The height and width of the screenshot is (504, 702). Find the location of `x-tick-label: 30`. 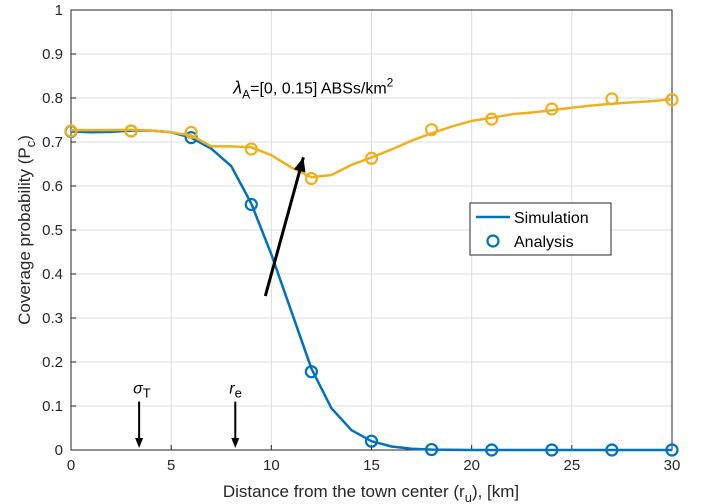

x-tick-label: 30 is located at coordinates (672, 465).